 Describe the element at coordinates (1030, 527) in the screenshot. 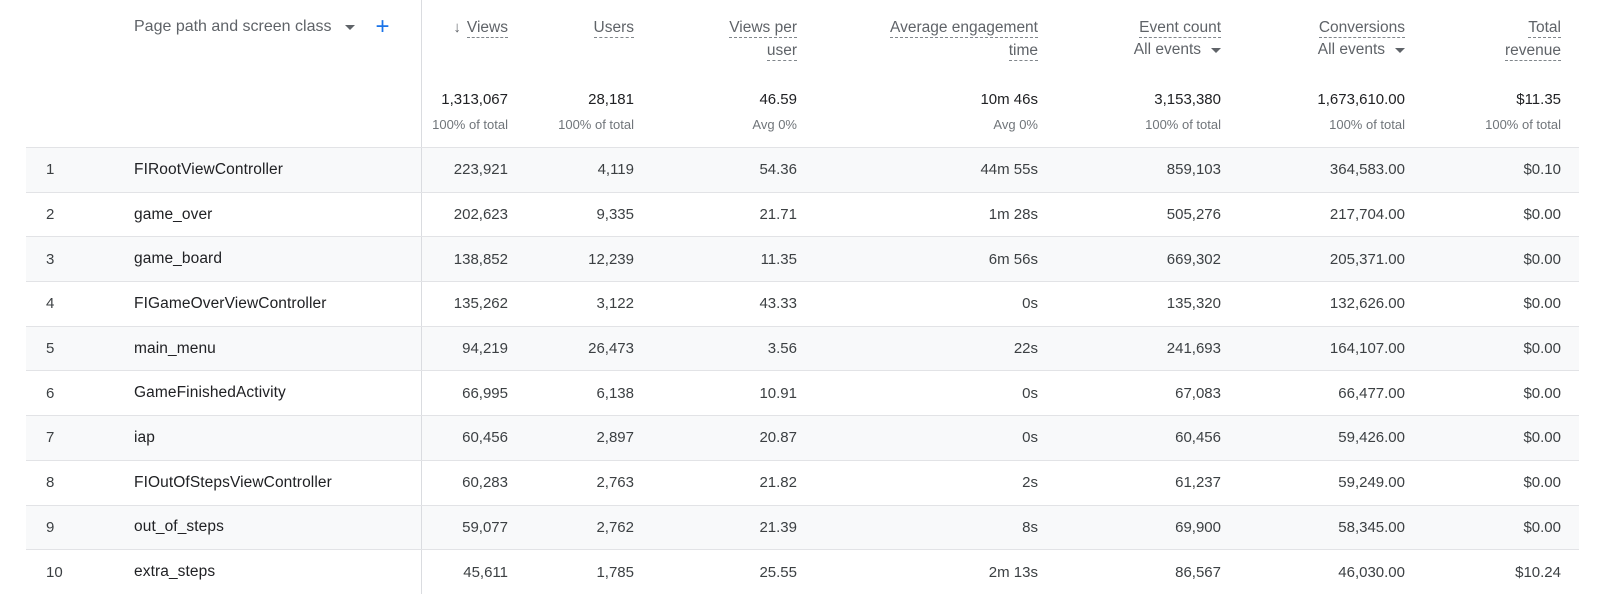

I see `cell-avg-engagement: 8s` at that location.